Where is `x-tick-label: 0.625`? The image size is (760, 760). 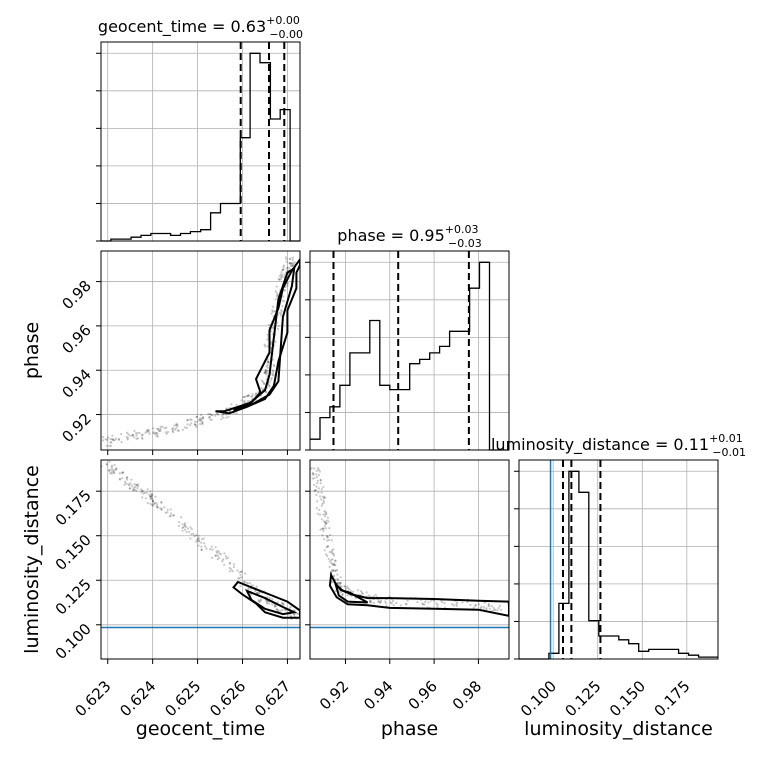
x-tick-label: 0.625 is located at coordinates (182, 698).